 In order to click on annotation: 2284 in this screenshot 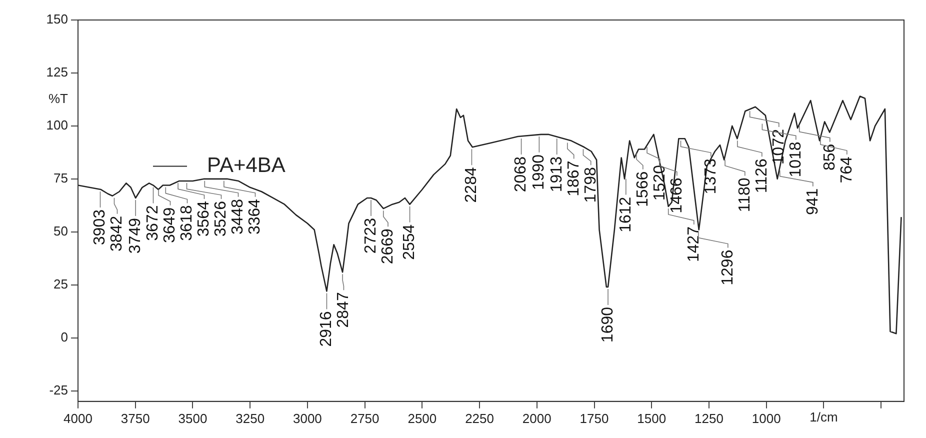, I will do `click(471, 185)`.